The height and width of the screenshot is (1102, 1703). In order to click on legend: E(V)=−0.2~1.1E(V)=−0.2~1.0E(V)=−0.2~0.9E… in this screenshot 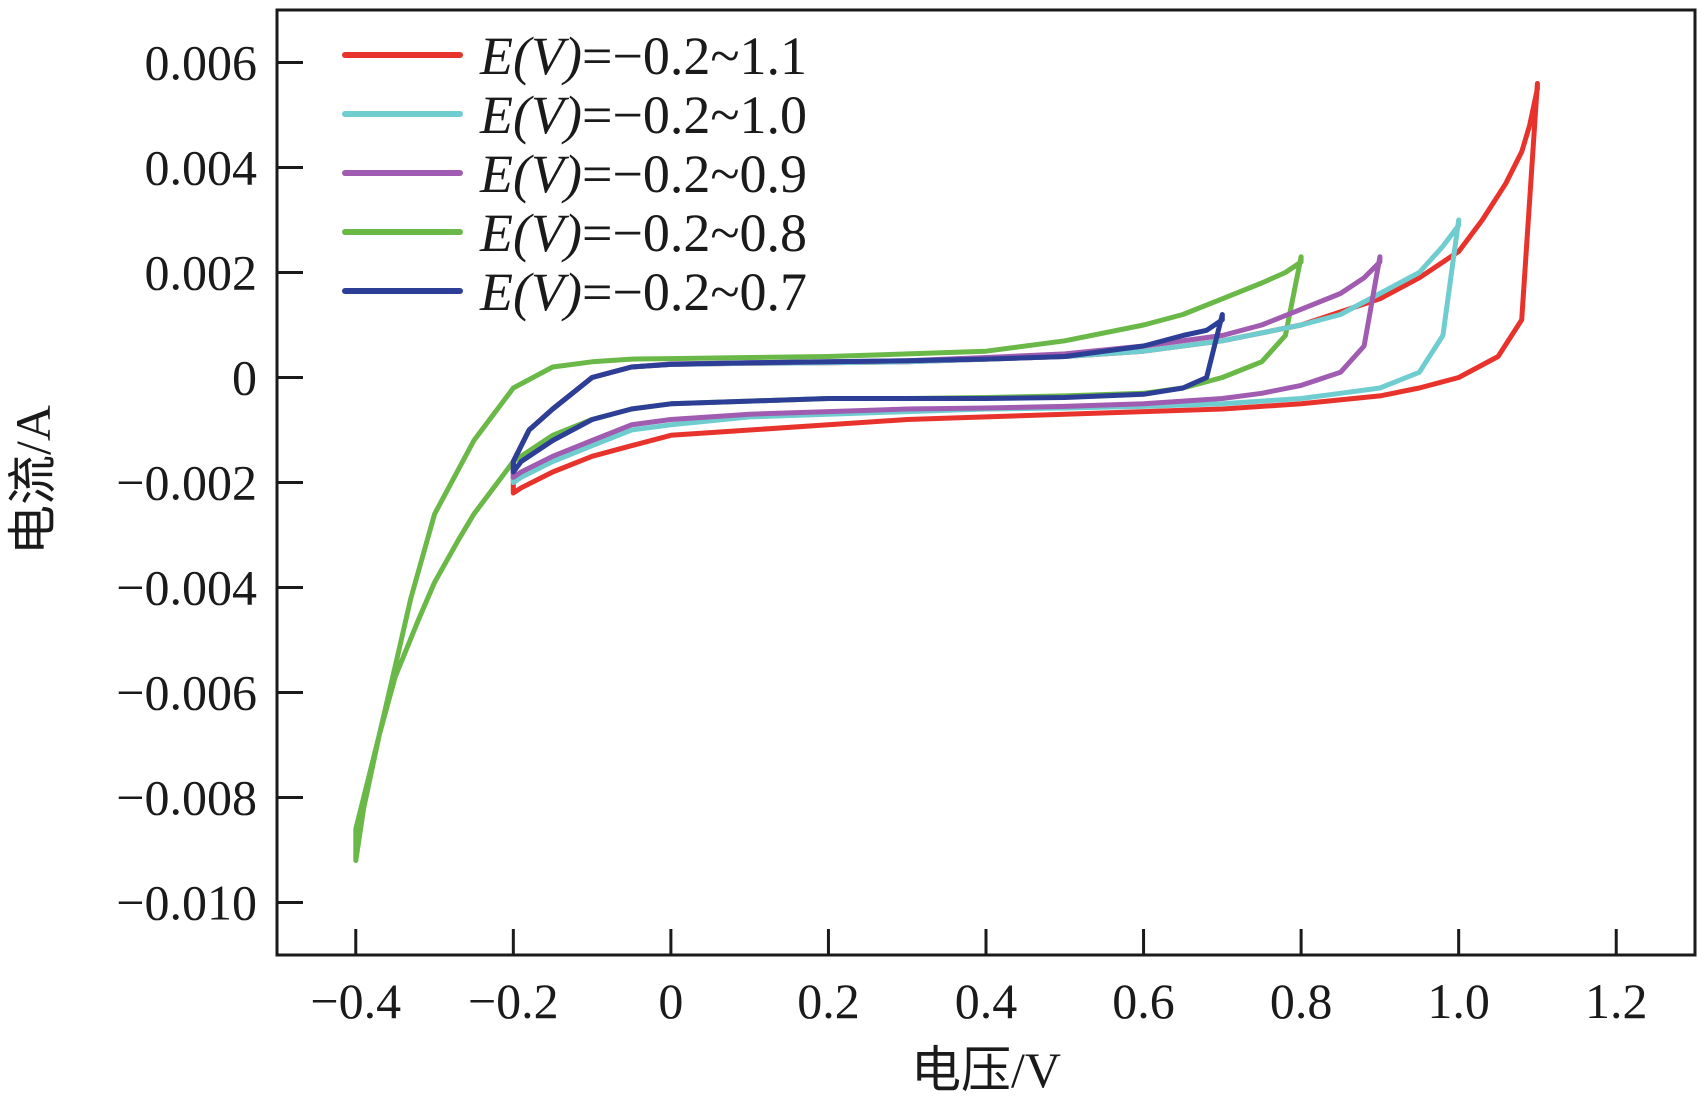, I will do `click(574, 174)`.